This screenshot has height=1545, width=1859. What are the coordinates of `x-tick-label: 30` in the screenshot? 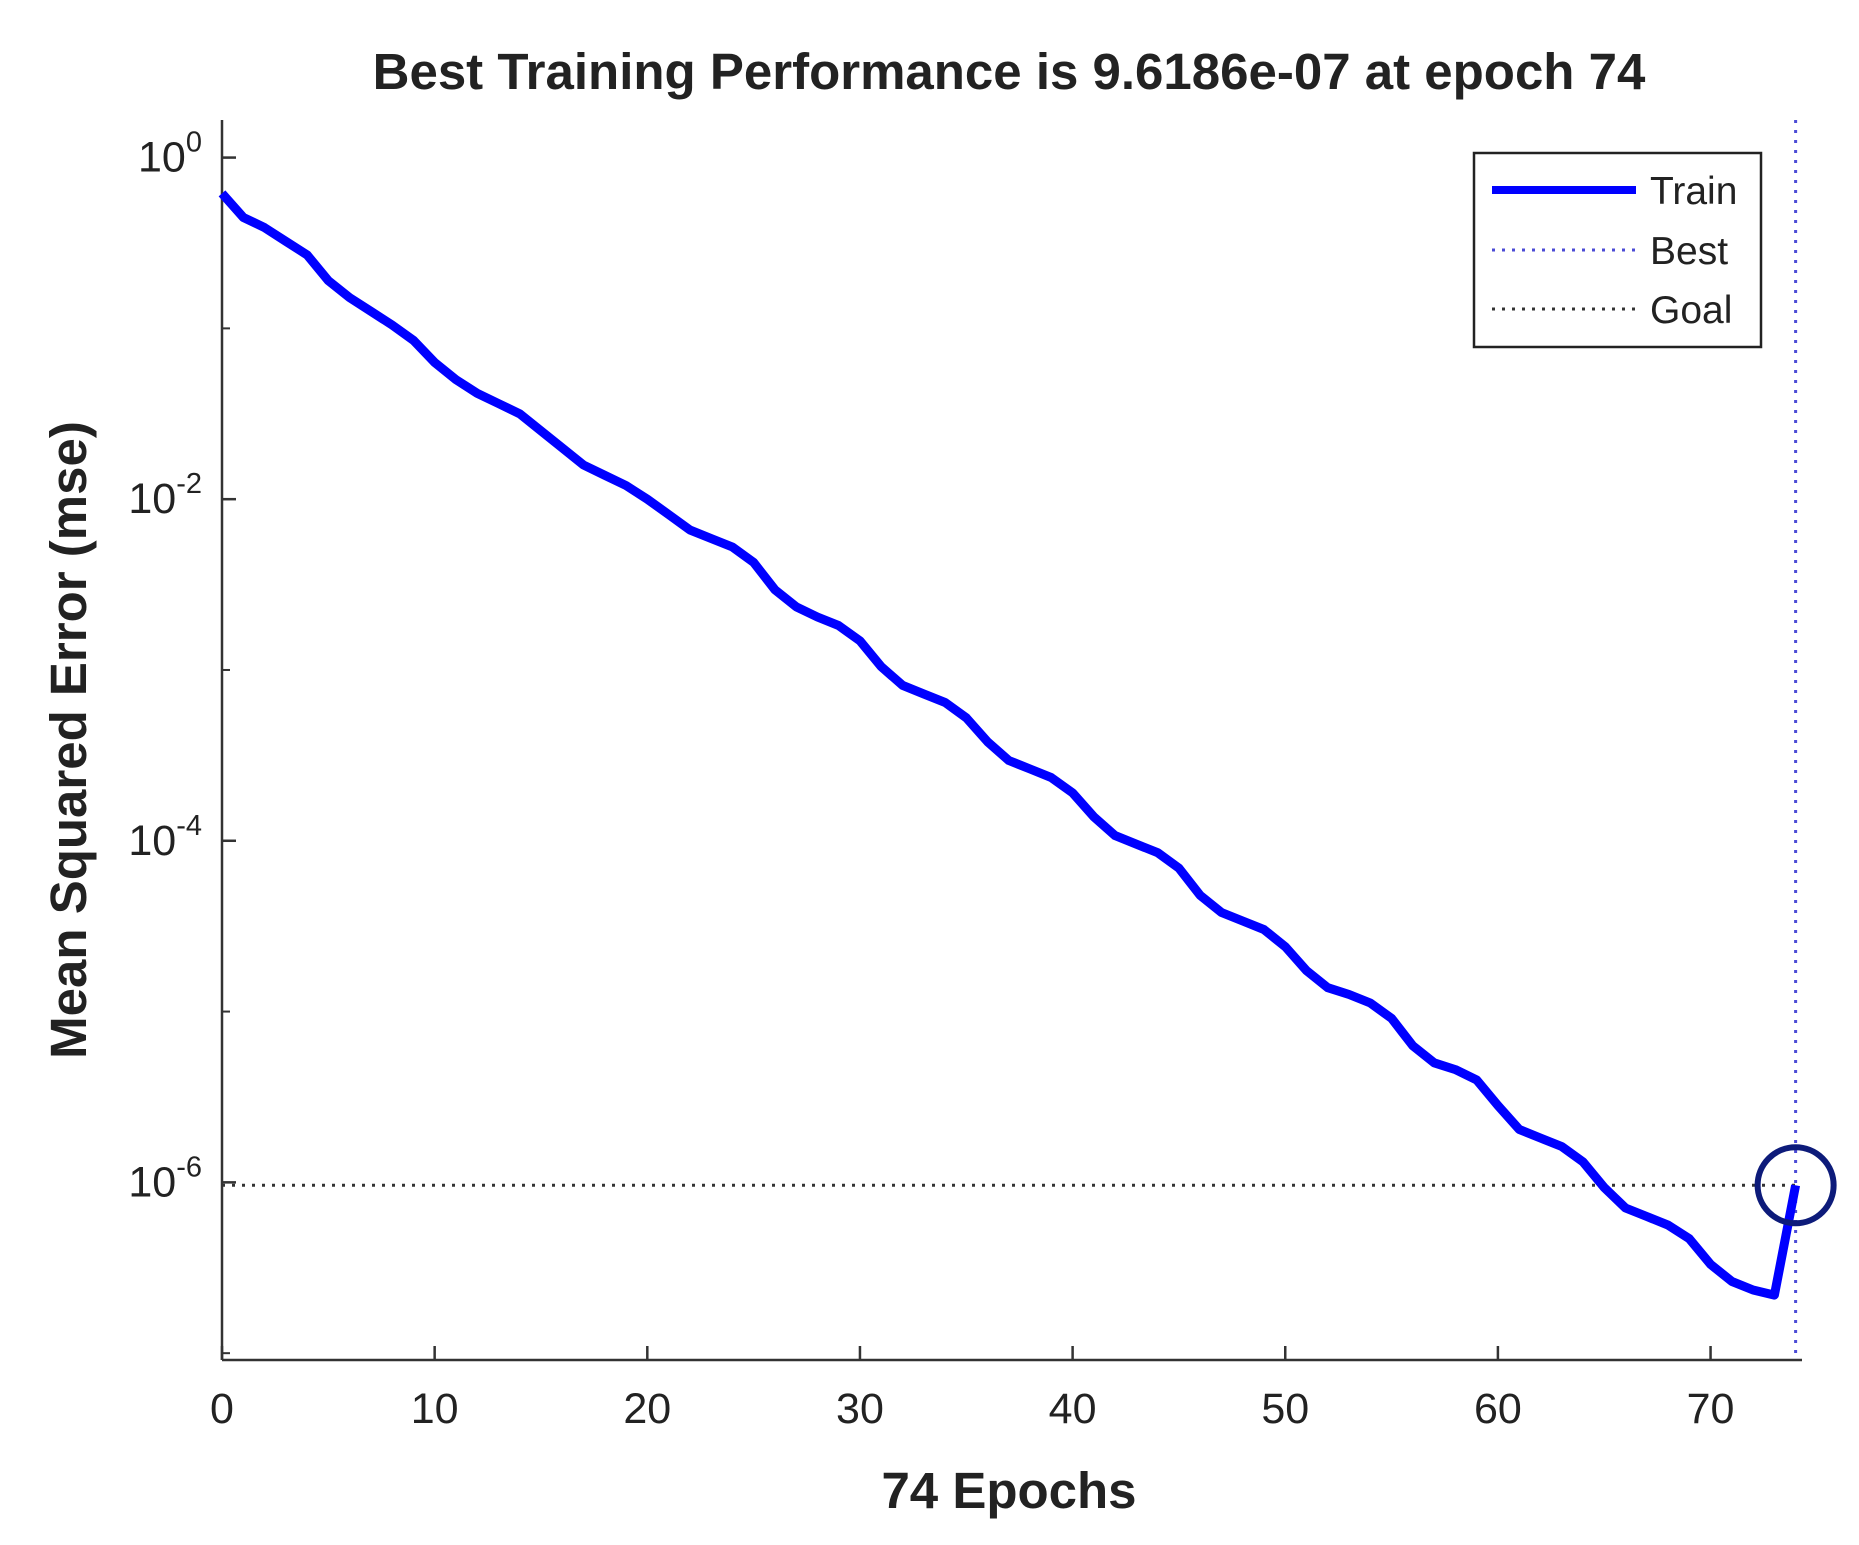 It's located at (860, 1409).